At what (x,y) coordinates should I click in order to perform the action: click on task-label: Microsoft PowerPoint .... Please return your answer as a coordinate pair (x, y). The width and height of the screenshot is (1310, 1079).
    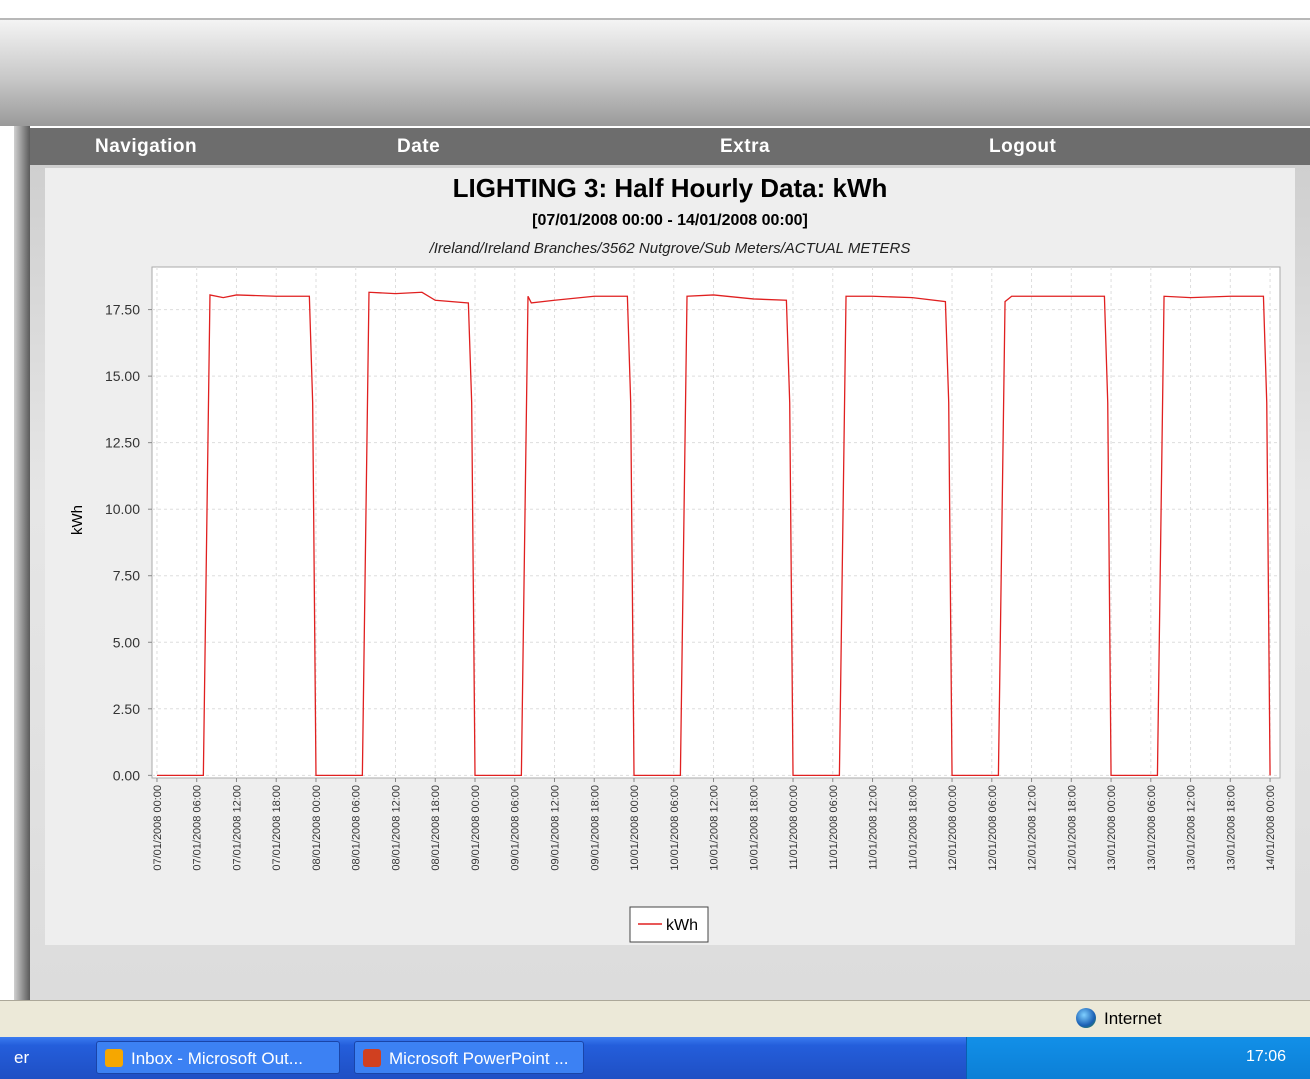
    Looking at the image, I should click on (479, 1058).